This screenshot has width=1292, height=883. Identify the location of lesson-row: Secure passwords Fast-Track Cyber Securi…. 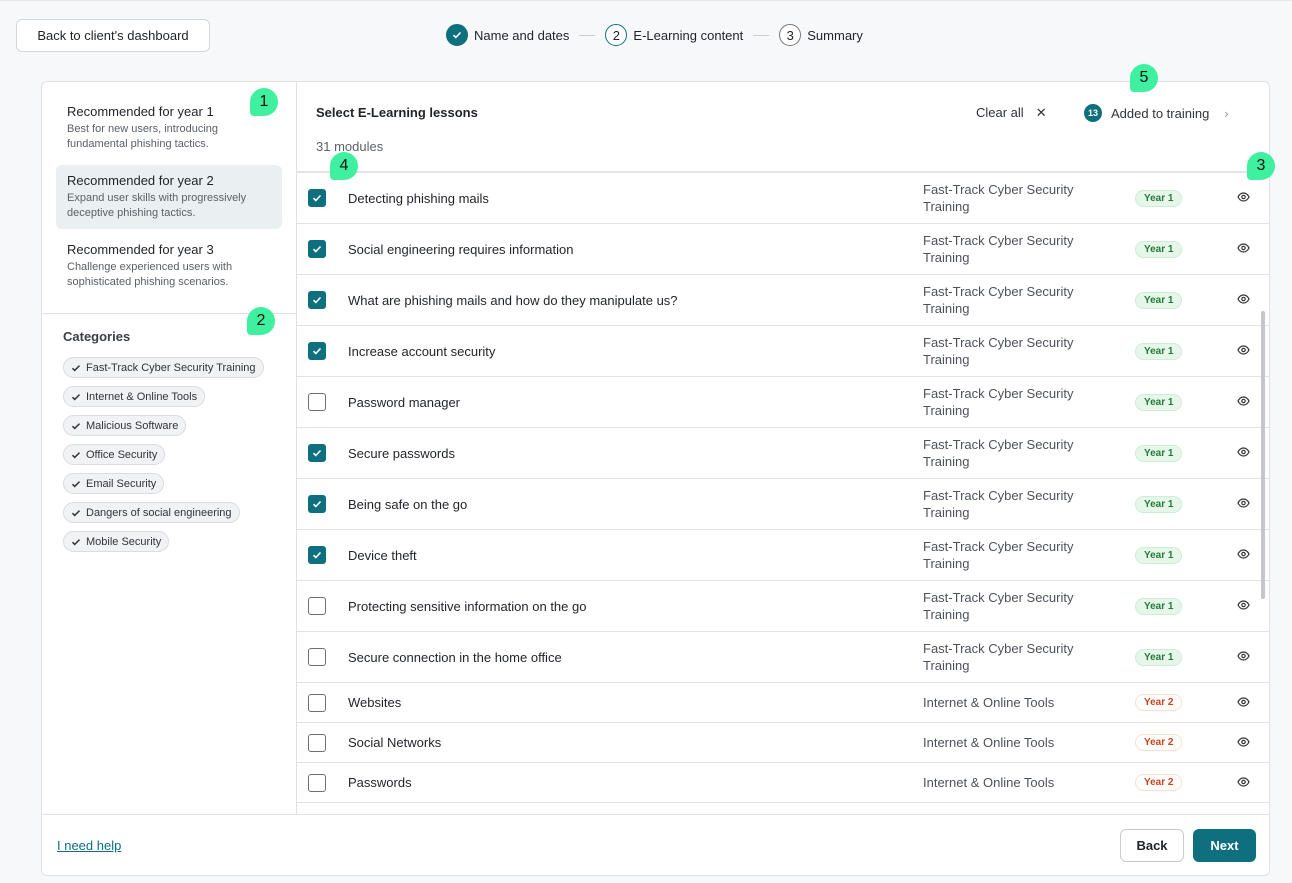
(783, 453).